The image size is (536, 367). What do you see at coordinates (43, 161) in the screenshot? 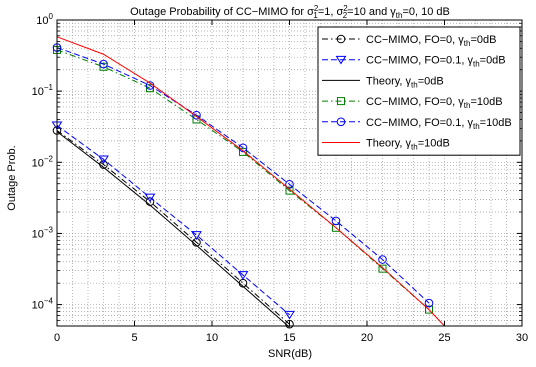
I see `y-tick-label: 10⁻²` at bounding box center [43, 161].